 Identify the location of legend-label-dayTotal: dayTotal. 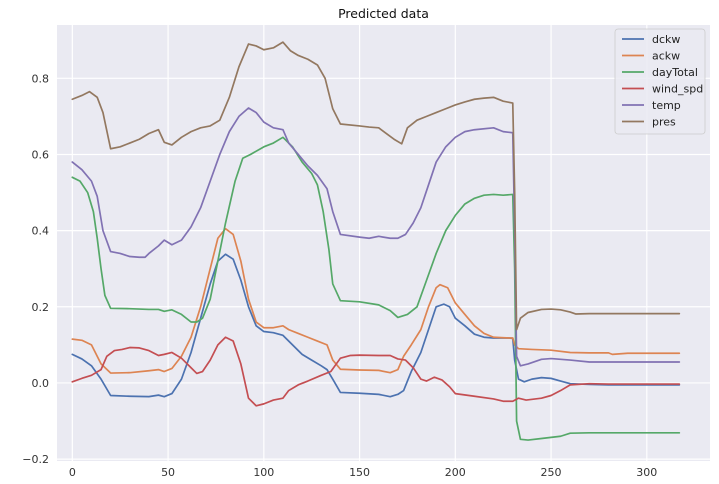
(675, 72).